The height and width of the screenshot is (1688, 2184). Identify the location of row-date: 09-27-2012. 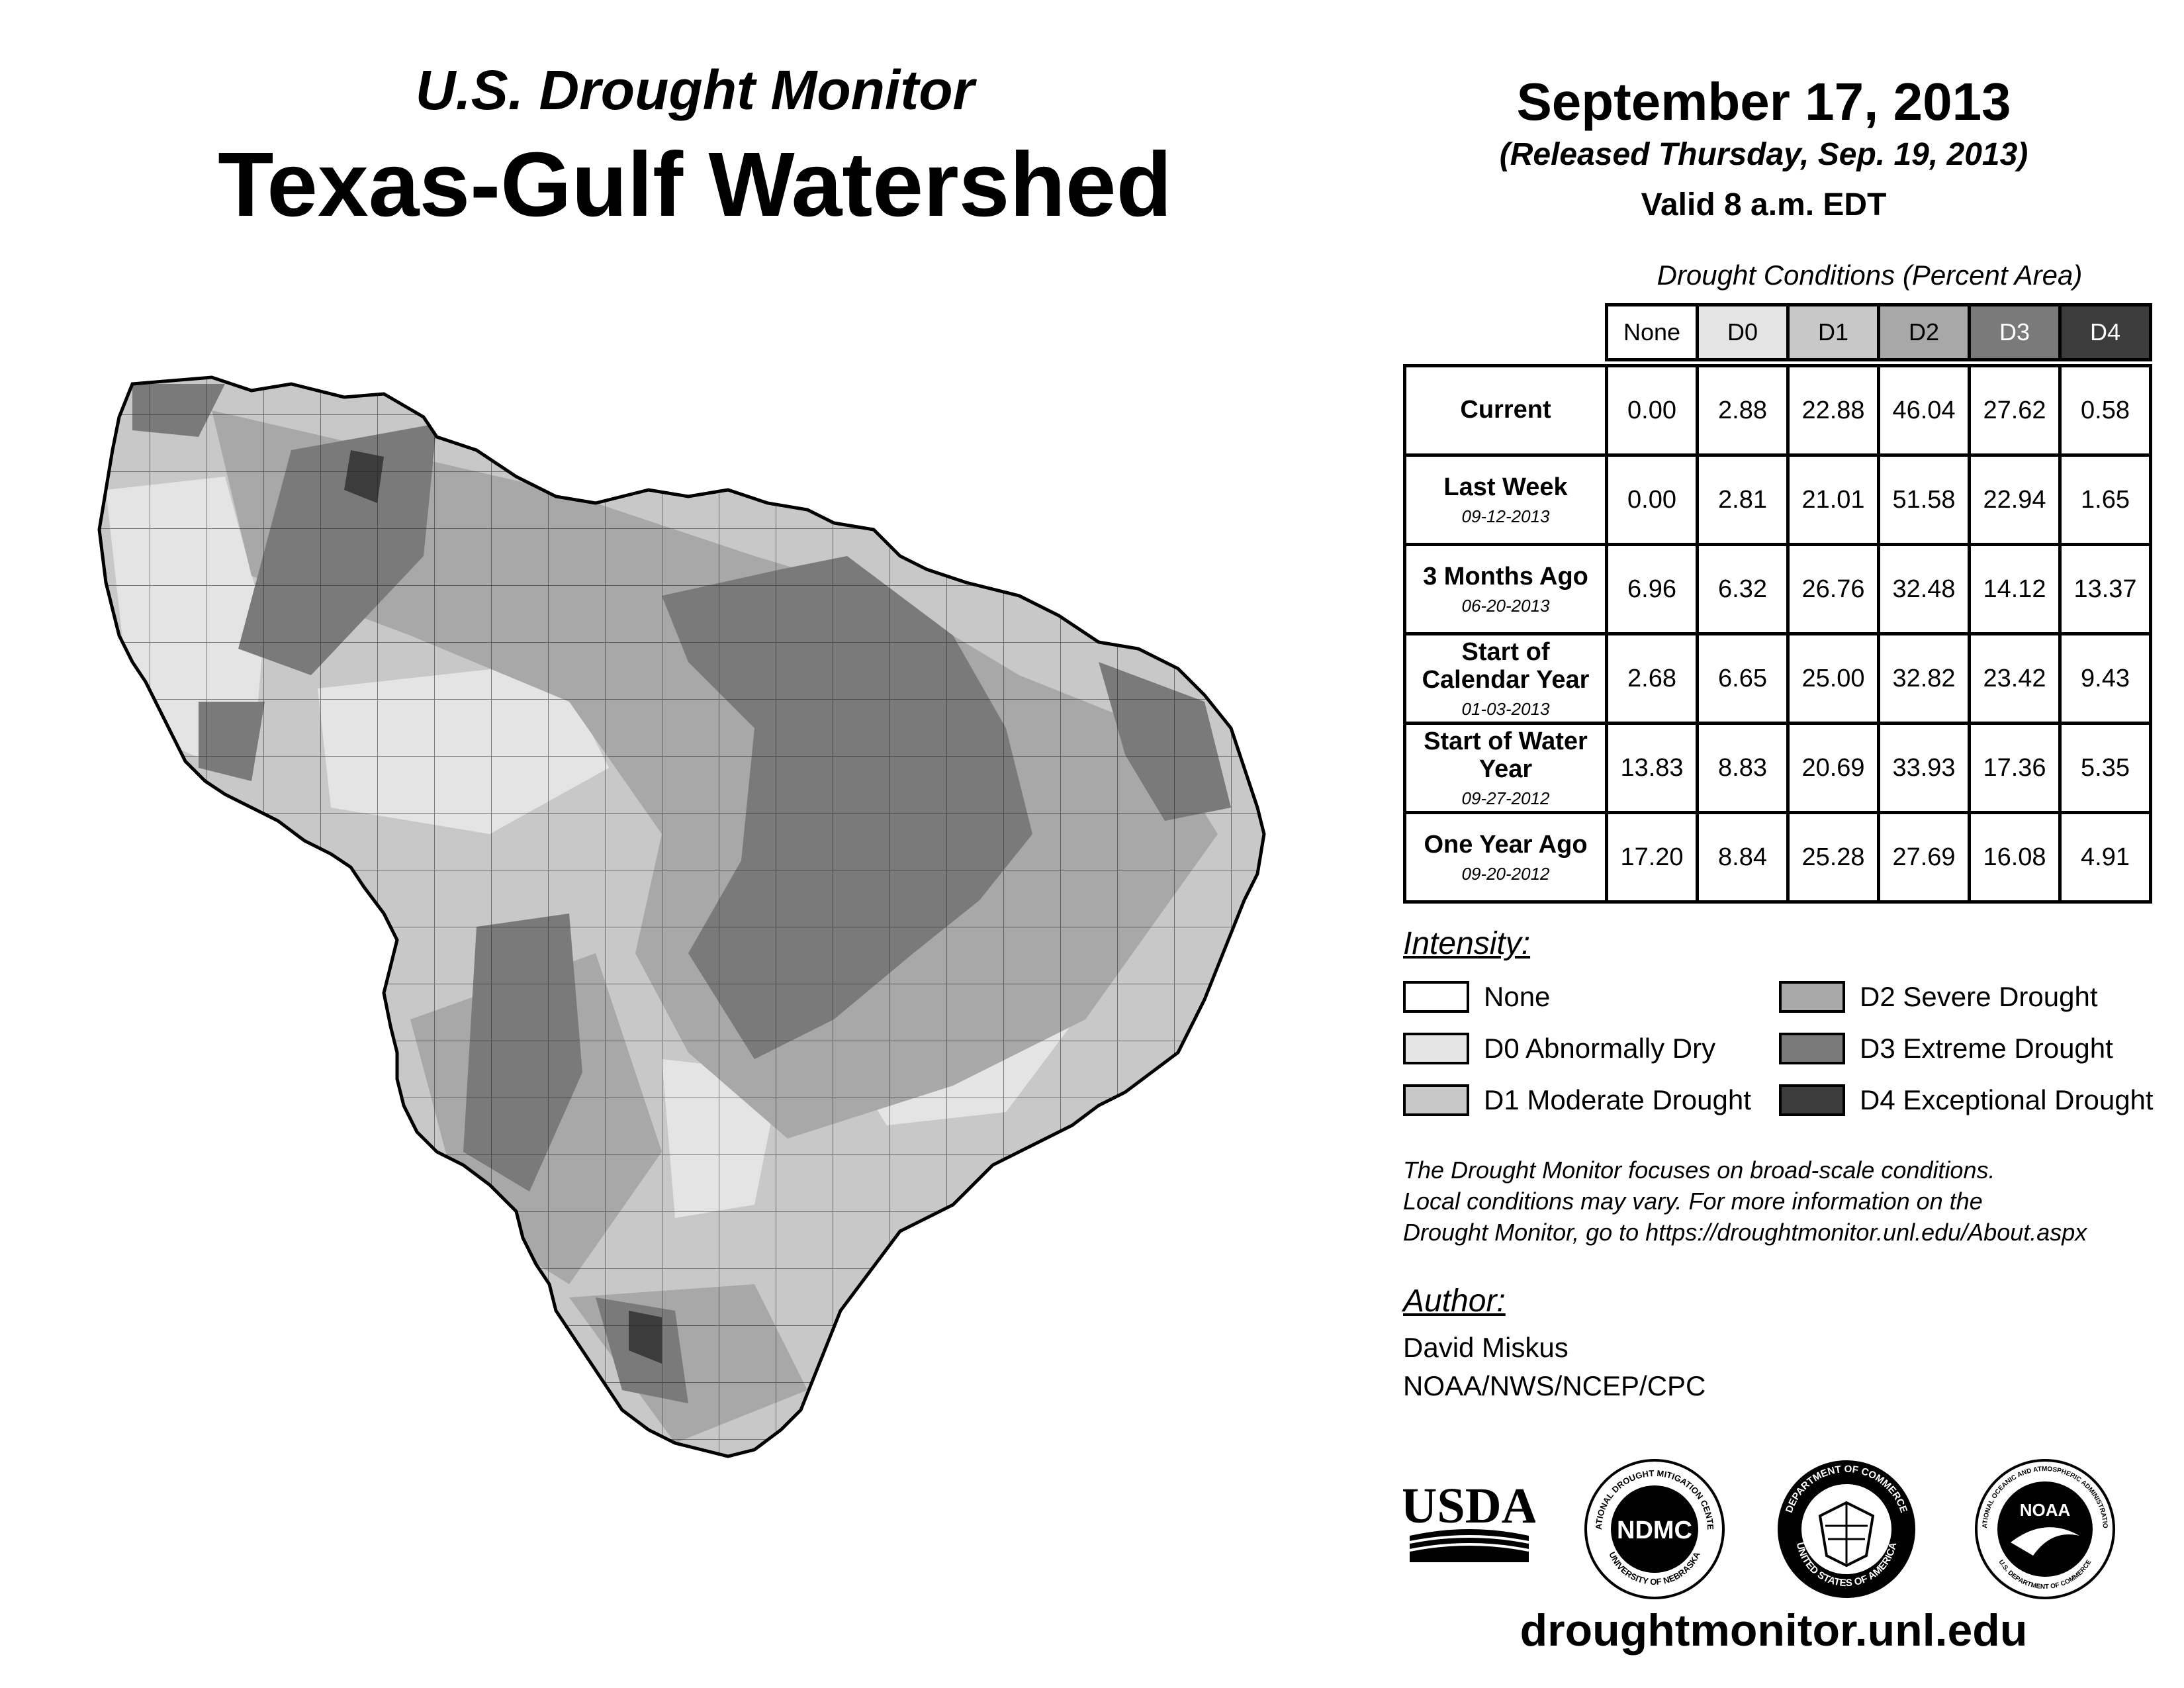
(1505, 798).